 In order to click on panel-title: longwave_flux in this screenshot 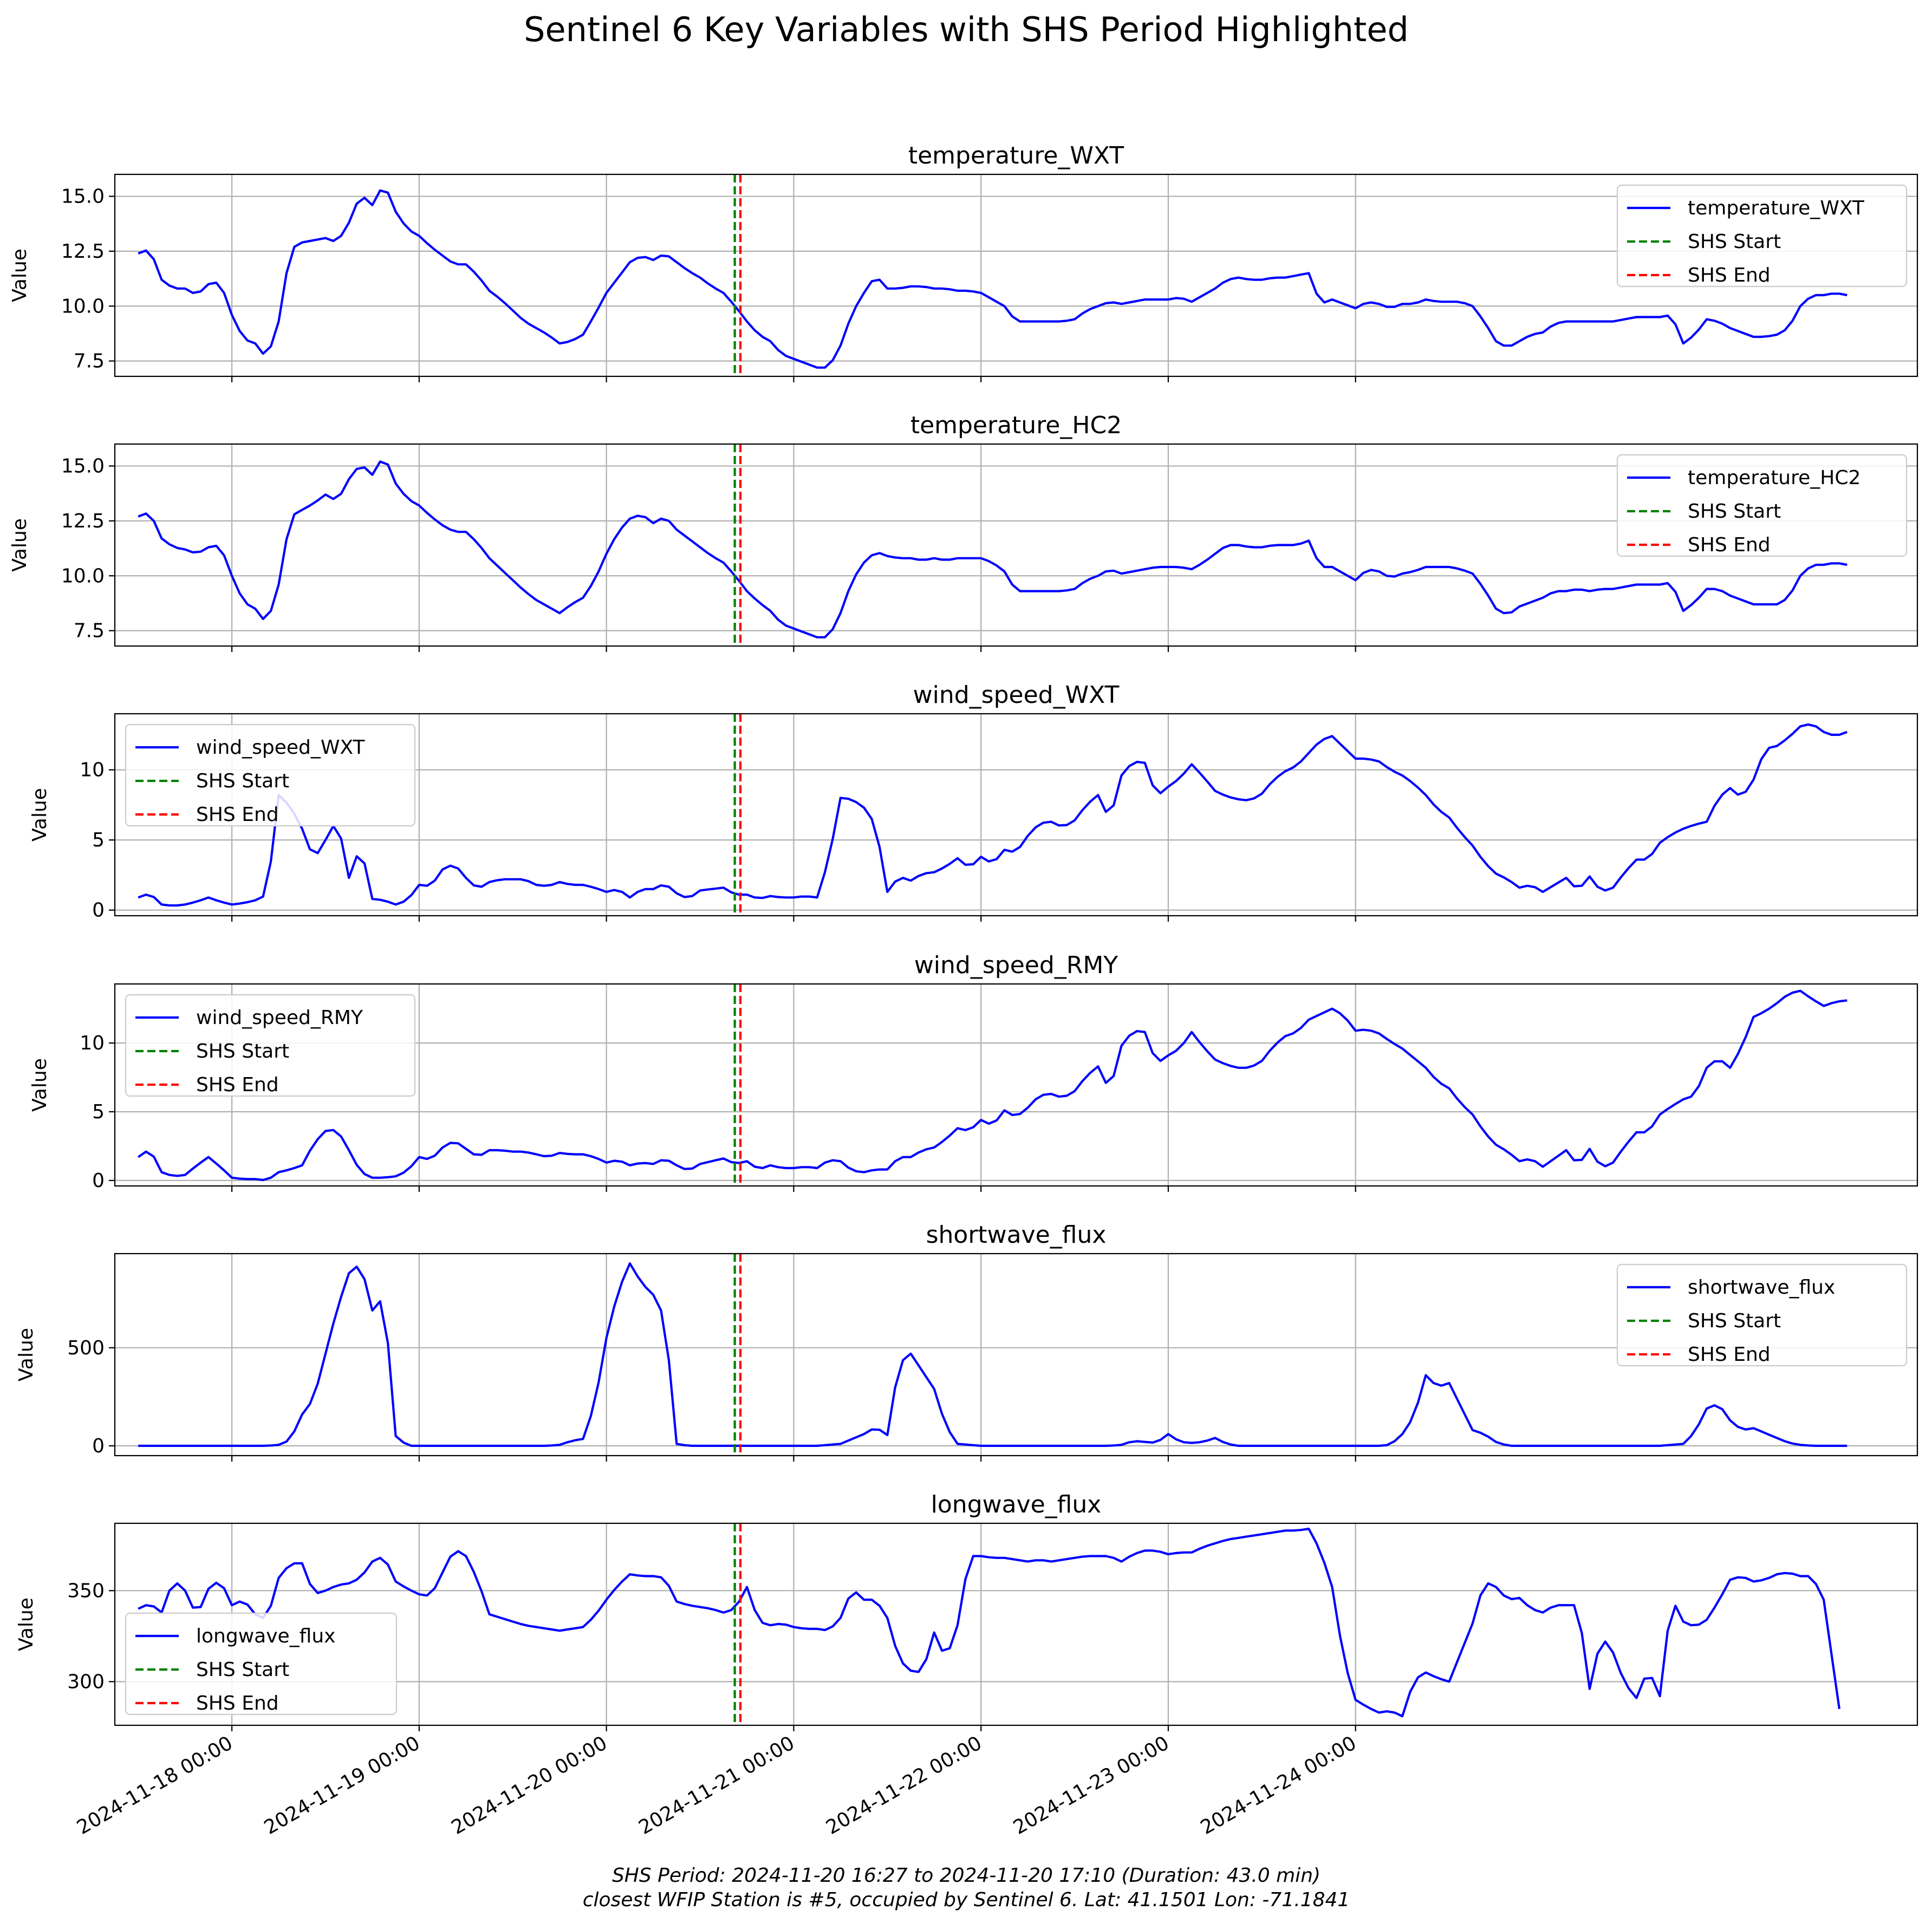, I will do `click(1016, 1505)`.